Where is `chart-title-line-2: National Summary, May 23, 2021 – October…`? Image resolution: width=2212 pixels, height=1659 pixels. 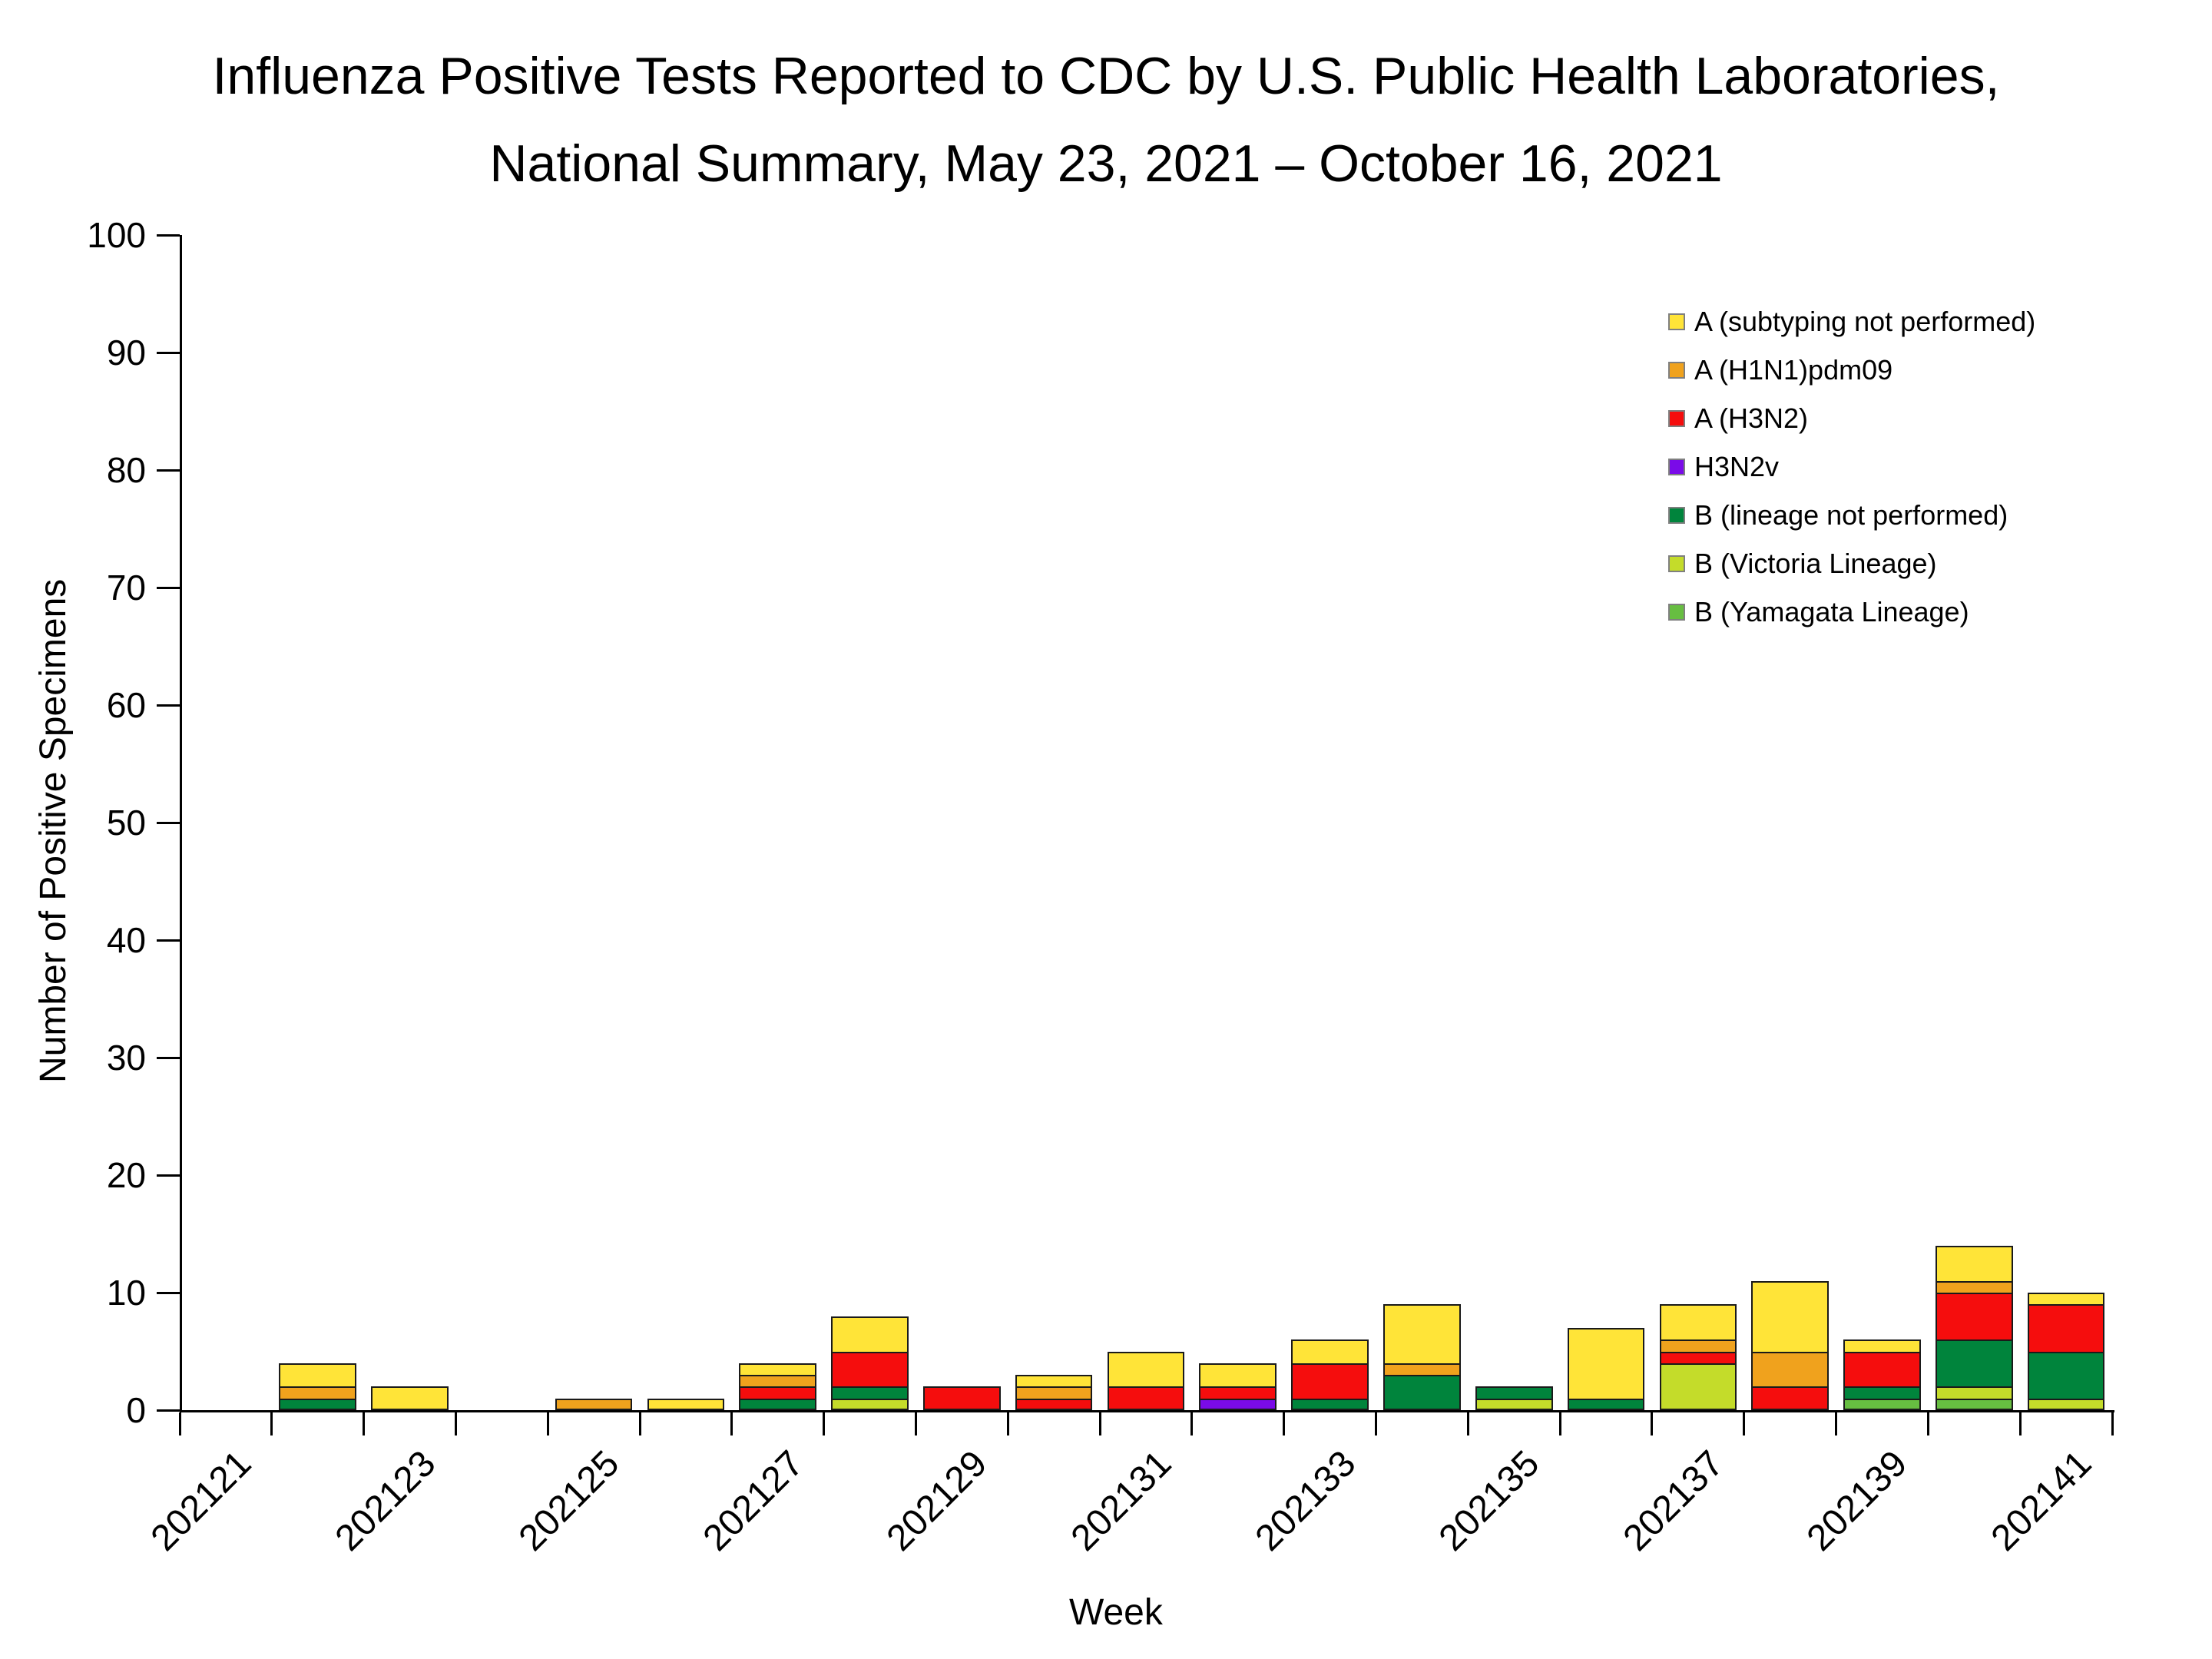
chart-title-line-2: National Summary, May 23, 2021 – October… is located at coordinates (1106, 163).